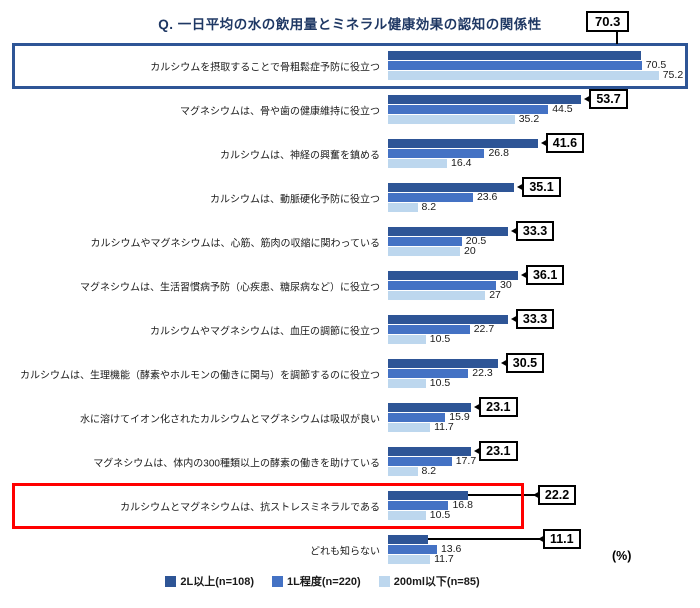  What do you see at coordinates (230, 420) in the screenshot?
I see `category-label: 水に溶けてイオン化されたカルシウムとマグネシウムは吸収が良い` at bounding box center [230, 420].